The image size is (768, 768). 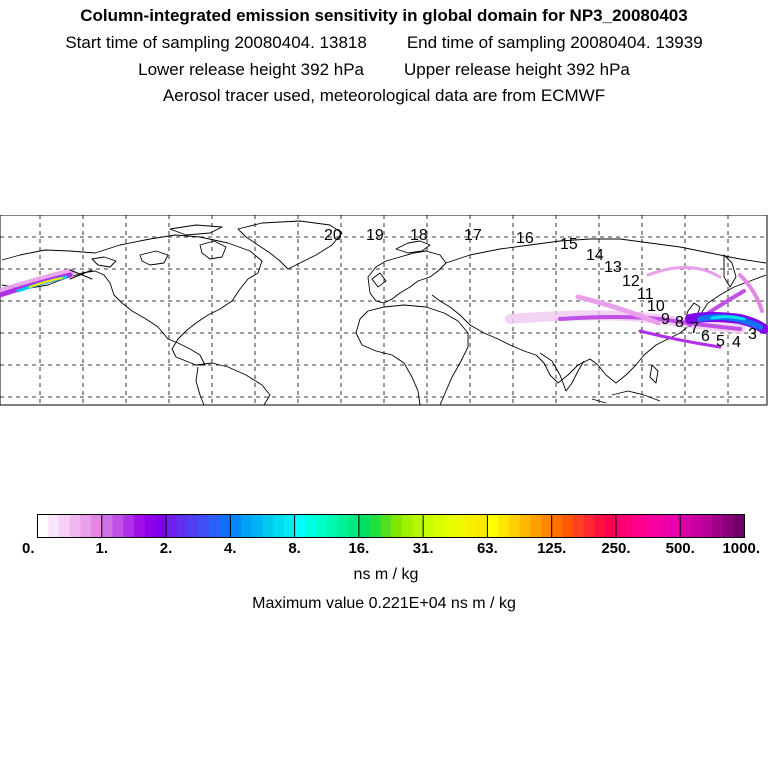 I want to click on upper-release-label: Upper release height 392 hPa, so click(x=517, y=69).